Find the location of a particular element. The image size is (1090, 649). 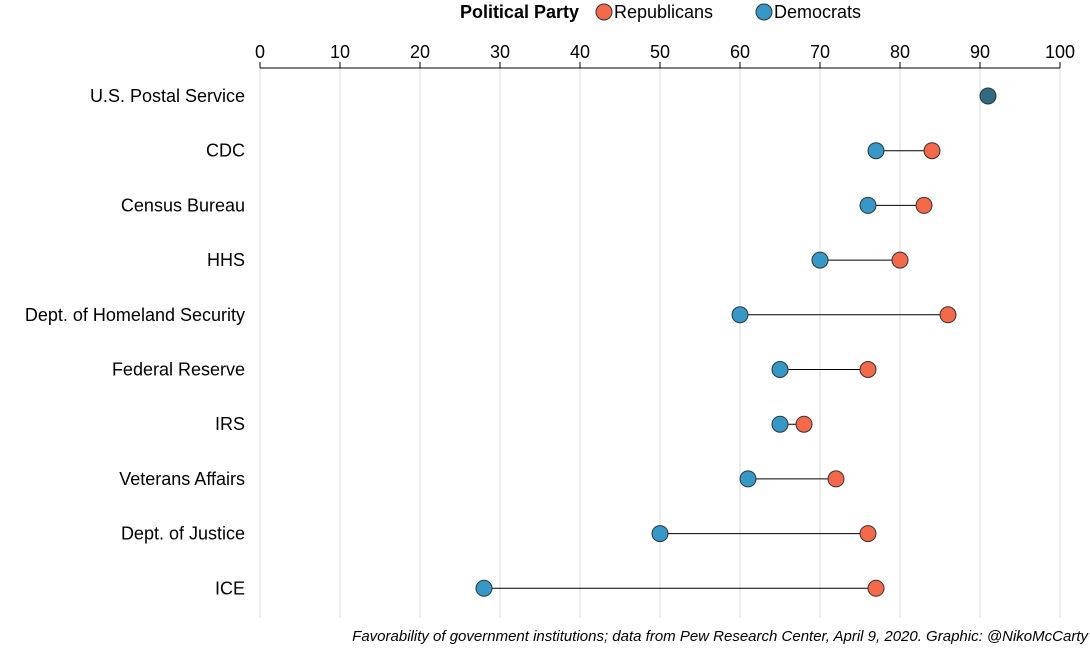

x-tick-label: 0 is located at coordinates (260, 52).